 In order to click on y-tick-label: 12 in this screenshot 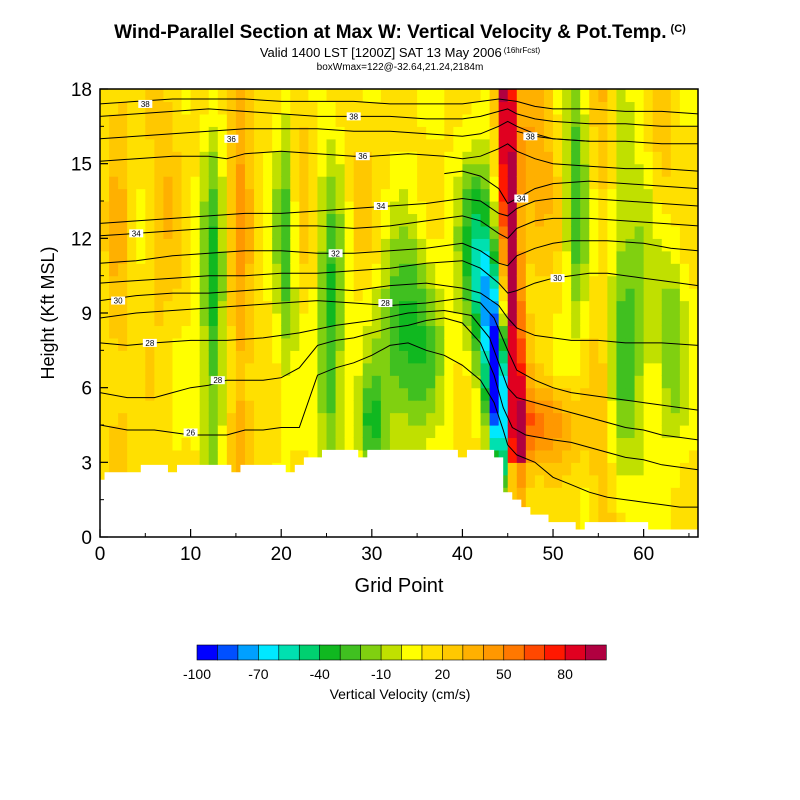, I will do `click(81, 239)`.